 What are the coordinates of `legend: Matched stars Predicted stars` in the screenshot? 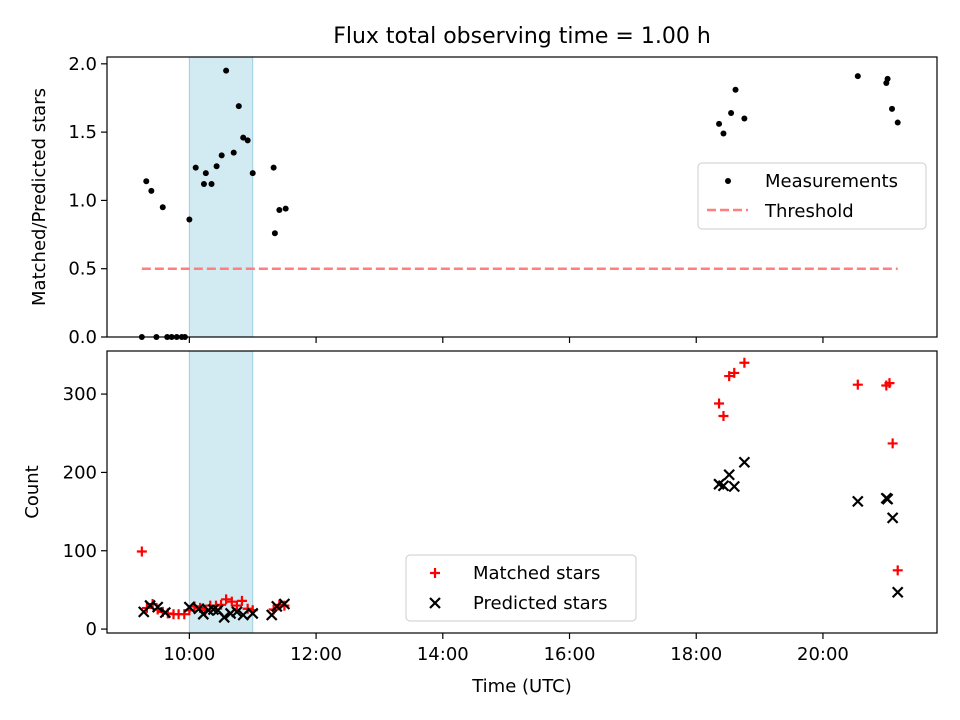 It's located at (521, 588).